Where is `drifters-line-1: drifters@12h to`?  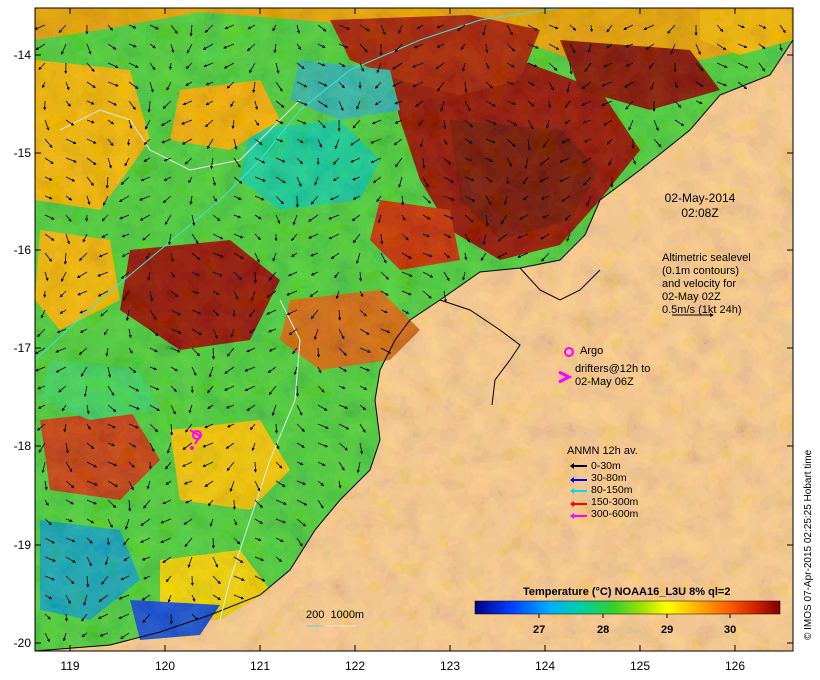
drifters-line-1: drifters@12h to is located at coordinates (613, 369).